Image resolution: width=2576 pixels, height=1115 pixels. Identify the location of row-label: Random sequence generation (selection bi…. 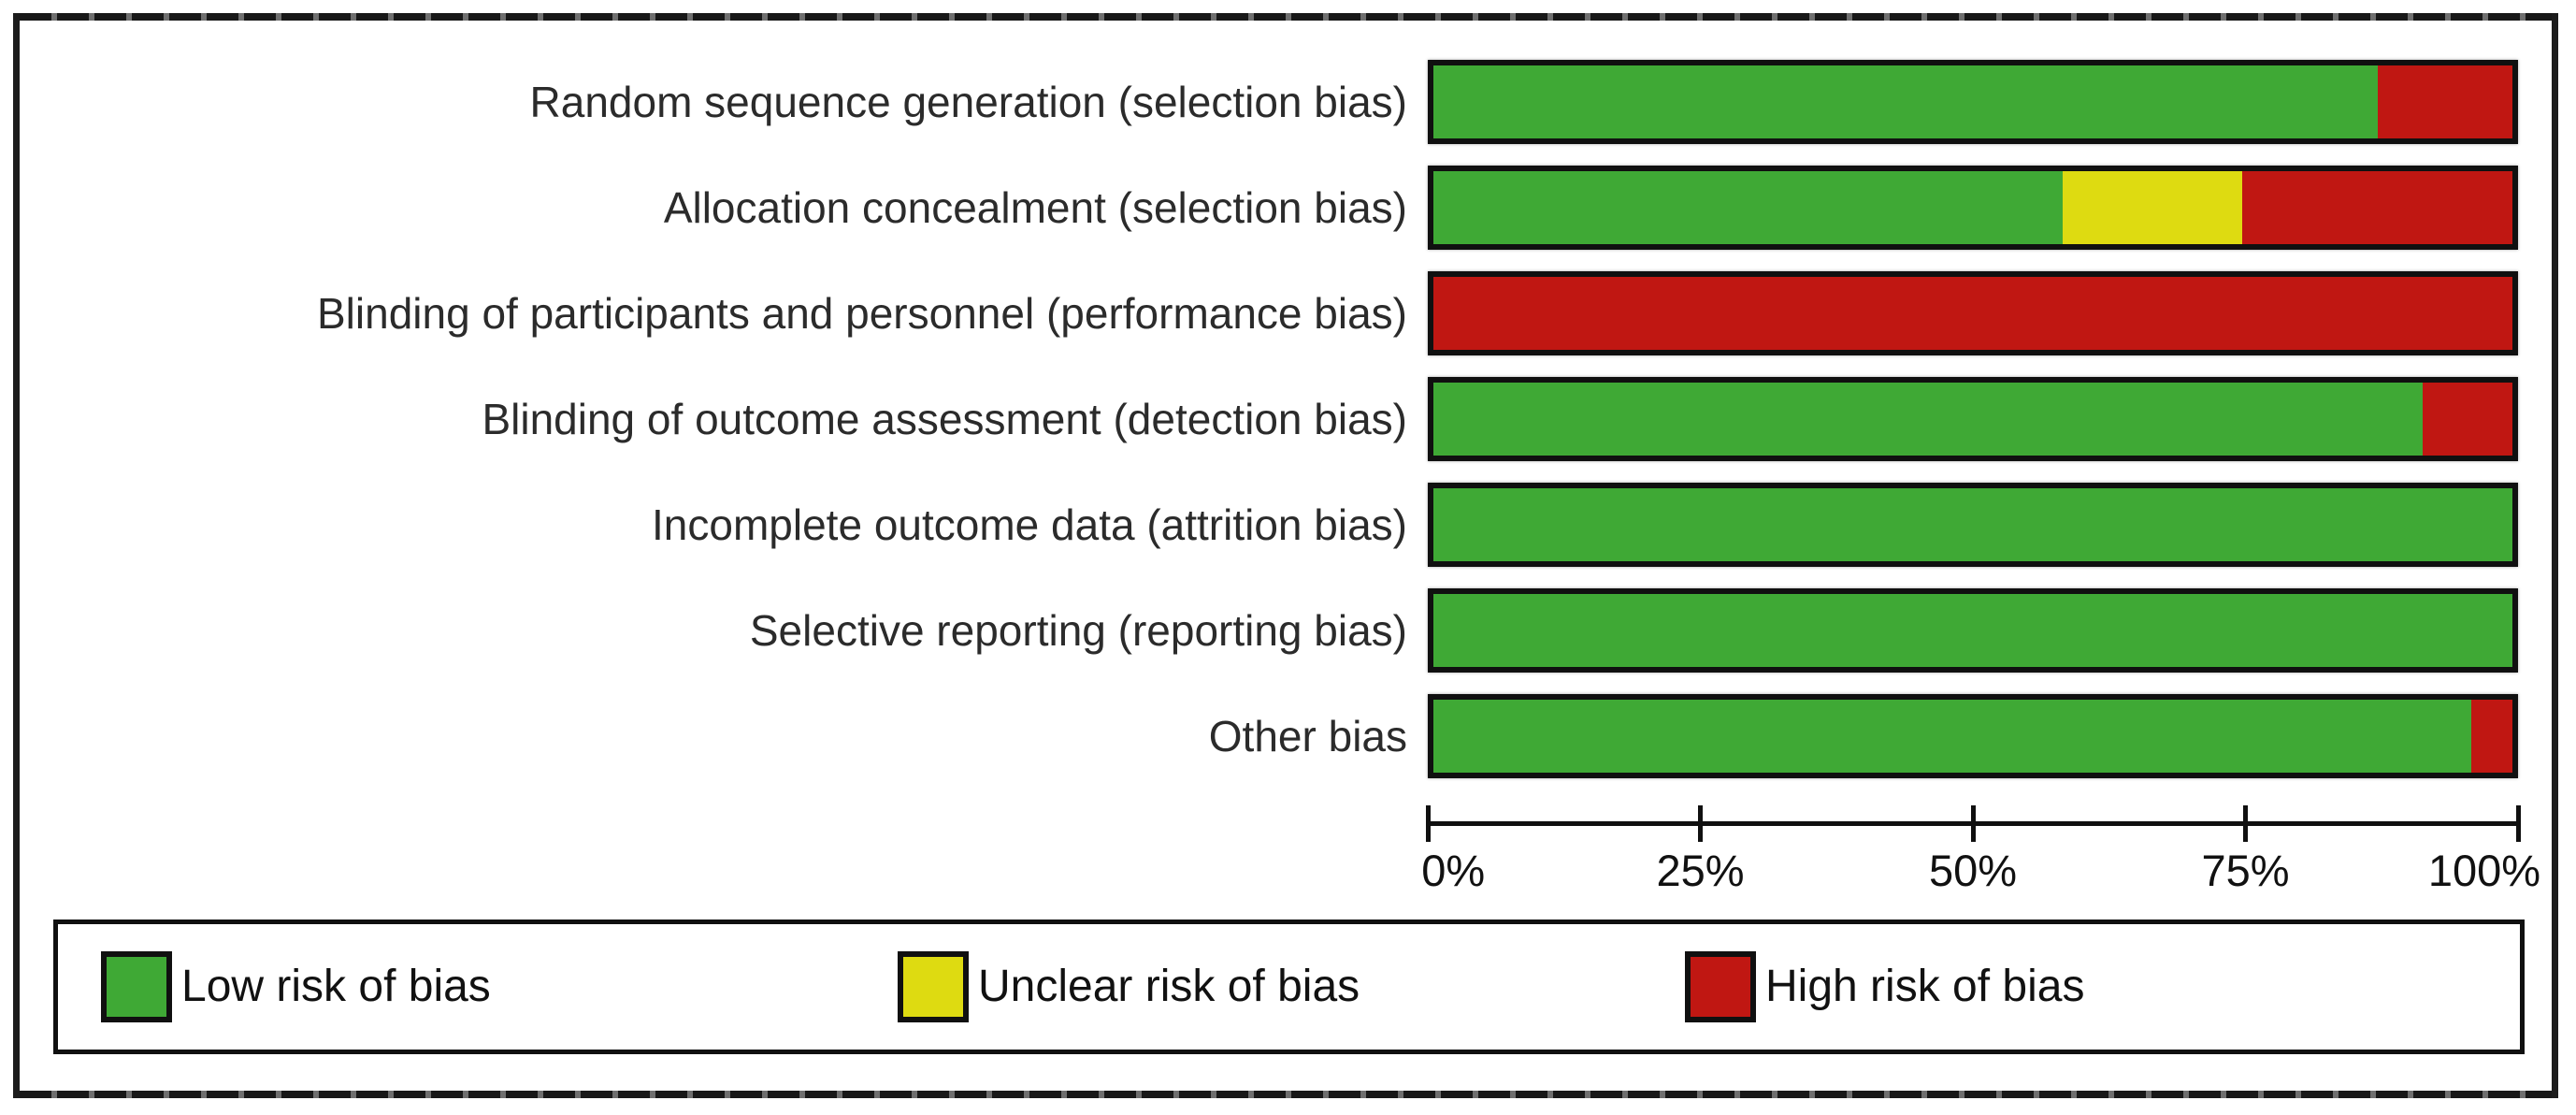
(968, 102).